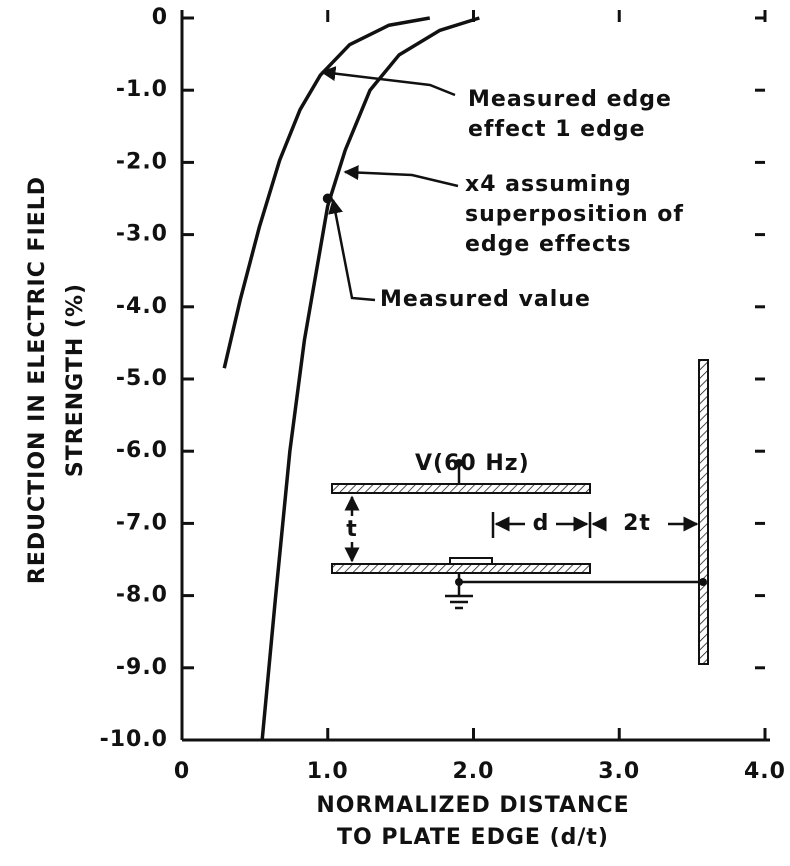 The height and width of the screenshot is (866, 790). I want to click on terminal-dot, so click(459, 463).